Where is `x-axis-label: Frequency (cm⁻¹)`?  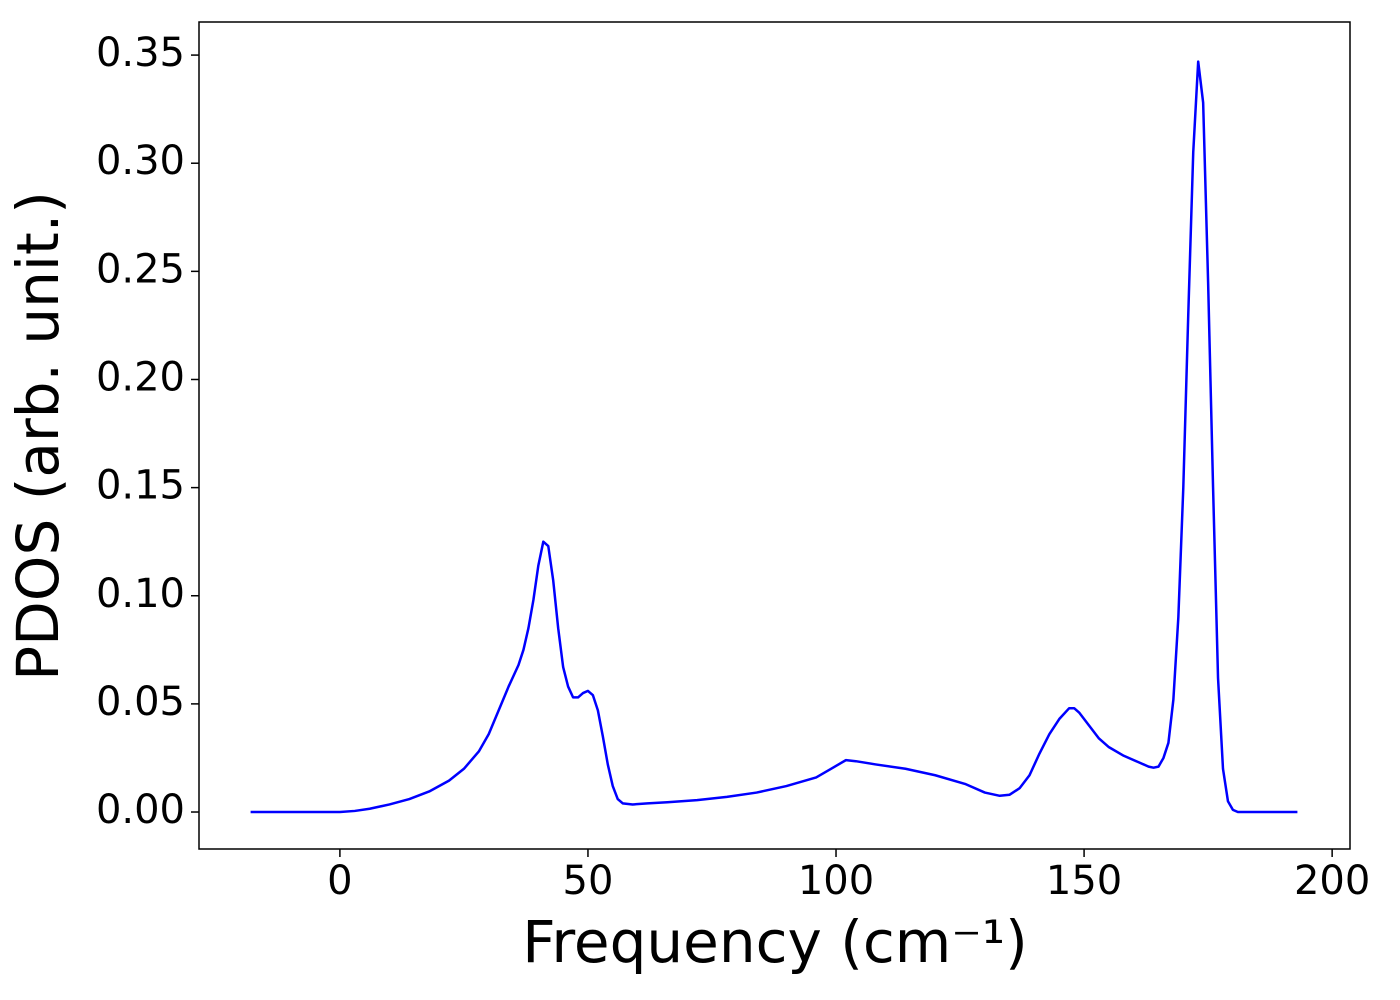 x-axis-label: Frequency (cm⁻¹) is located at coordinates (775, 942).